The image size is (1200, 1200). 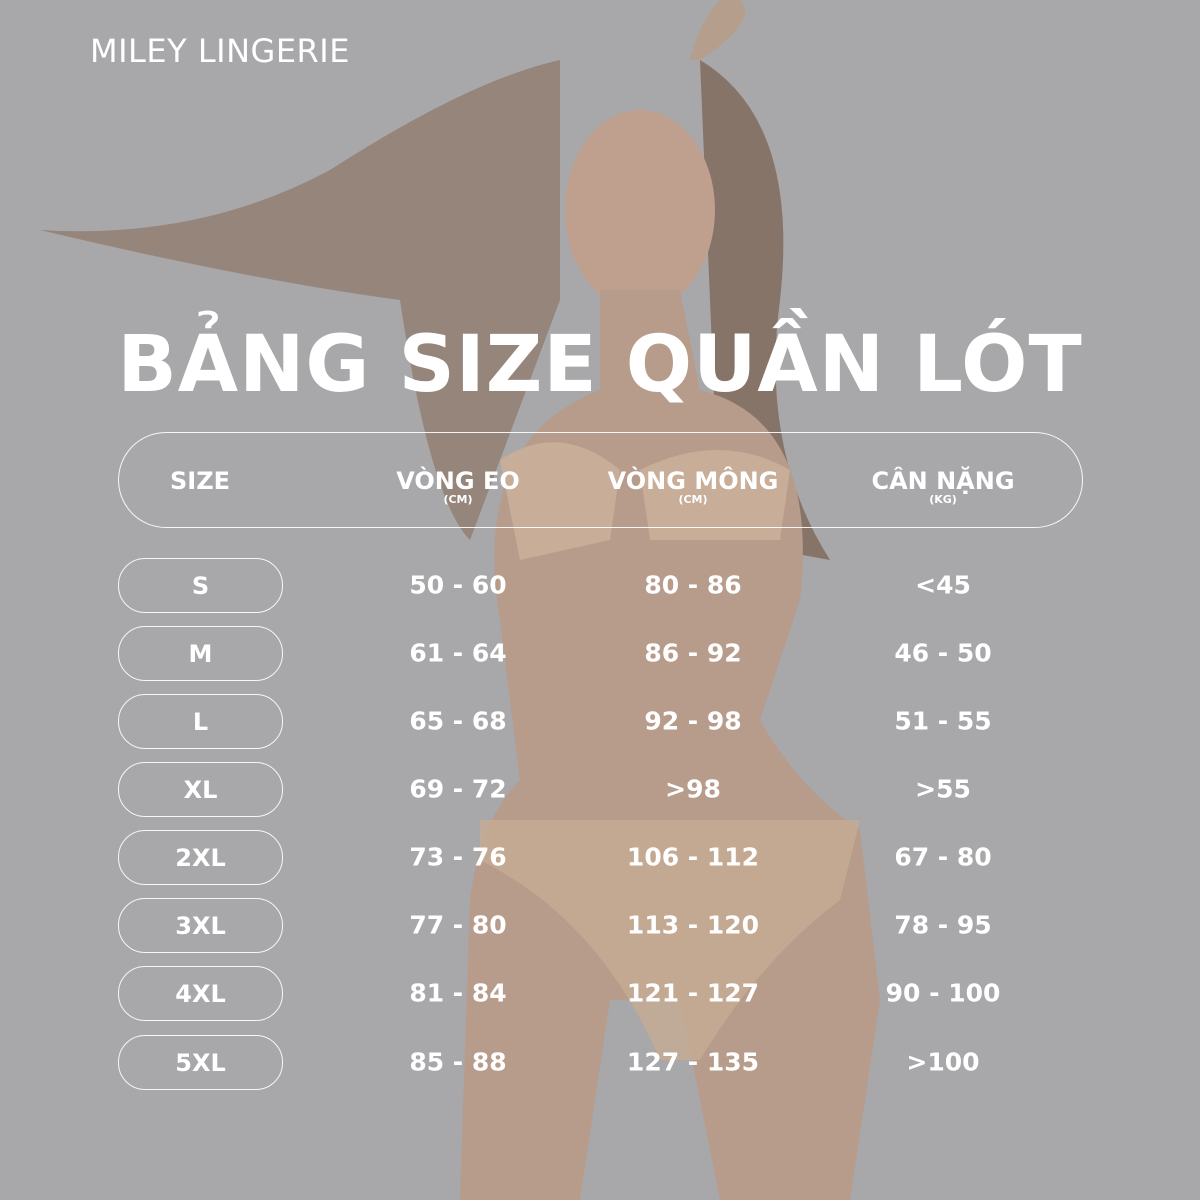 I want to click on size-pill: 5XL, so click(x=200, y=1062).